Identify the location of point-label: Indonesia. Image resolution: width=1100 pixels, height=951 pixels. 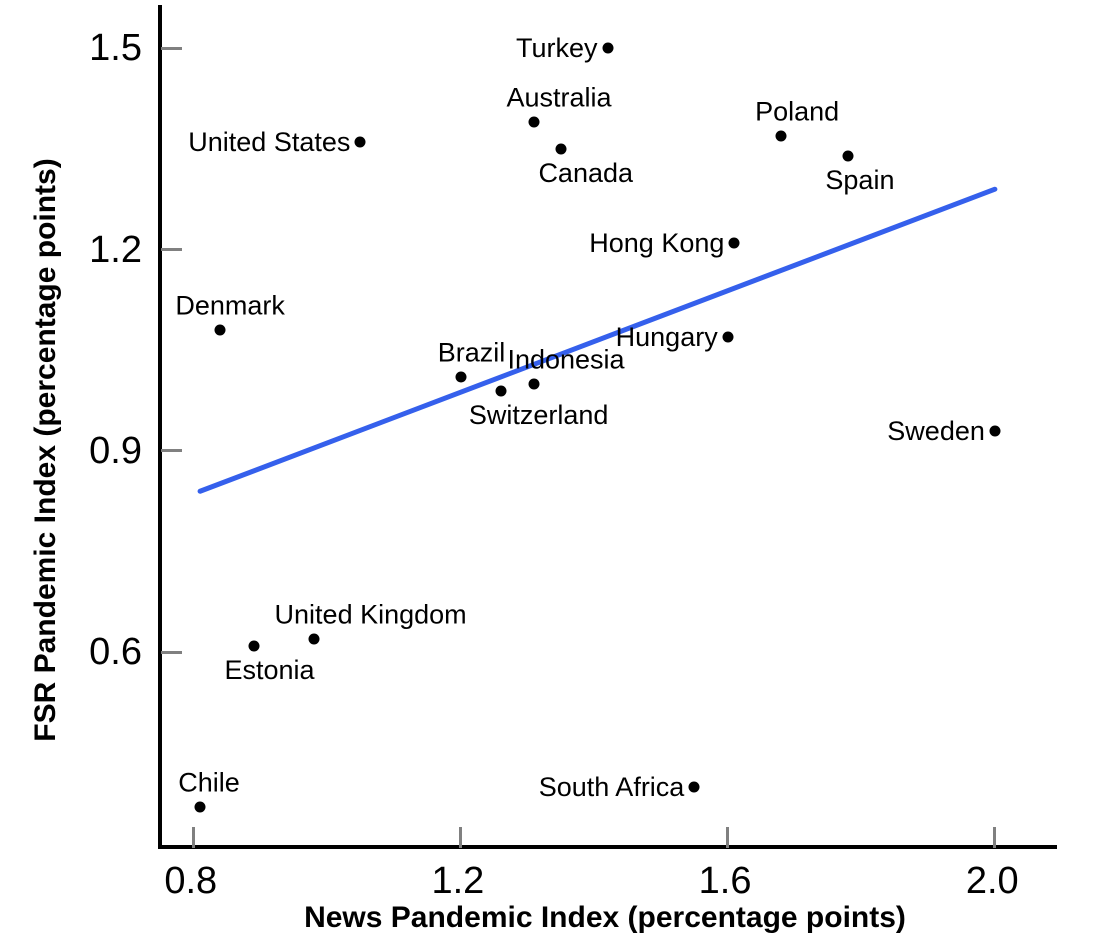
(566, 359).